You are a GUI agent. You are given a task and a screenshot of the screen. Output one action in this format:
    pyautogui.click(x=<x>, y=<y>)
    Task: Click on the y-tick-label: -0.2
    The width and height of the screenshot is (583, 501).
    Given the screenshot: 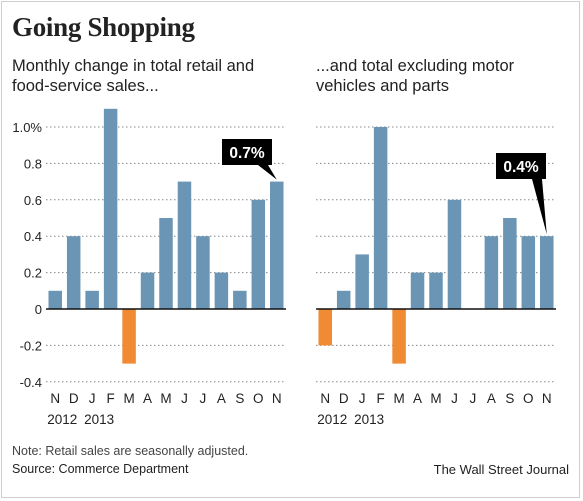 What is the action you would take?
    pyautogui.click(x=31, y=345)
    